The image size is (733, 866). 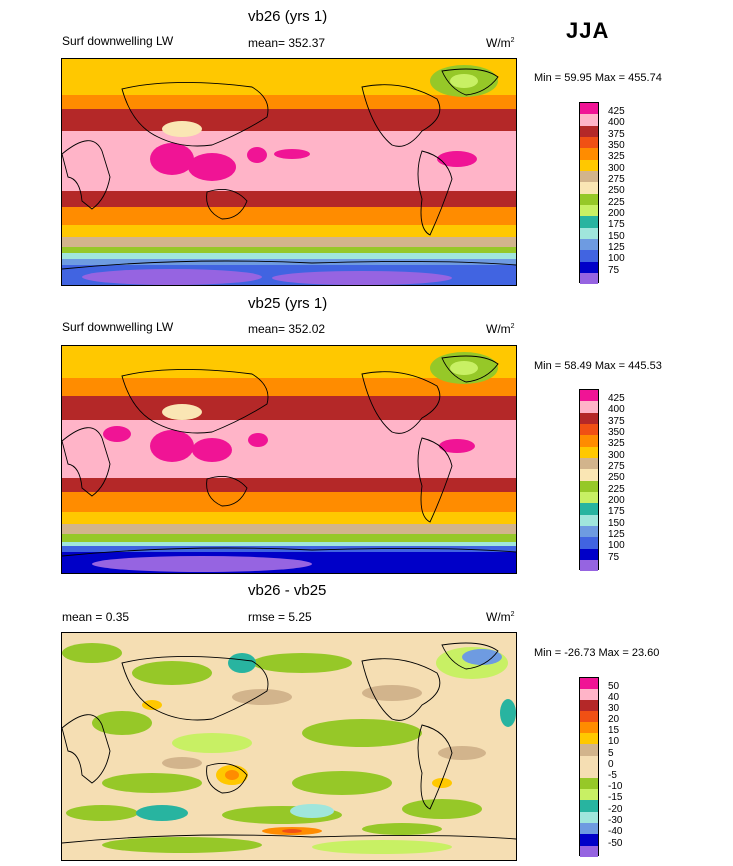 What do you see at coordinates (500, 617) in the screenshot?
I see `panel-3-units: W/m2` at bounding box center [500, 617].